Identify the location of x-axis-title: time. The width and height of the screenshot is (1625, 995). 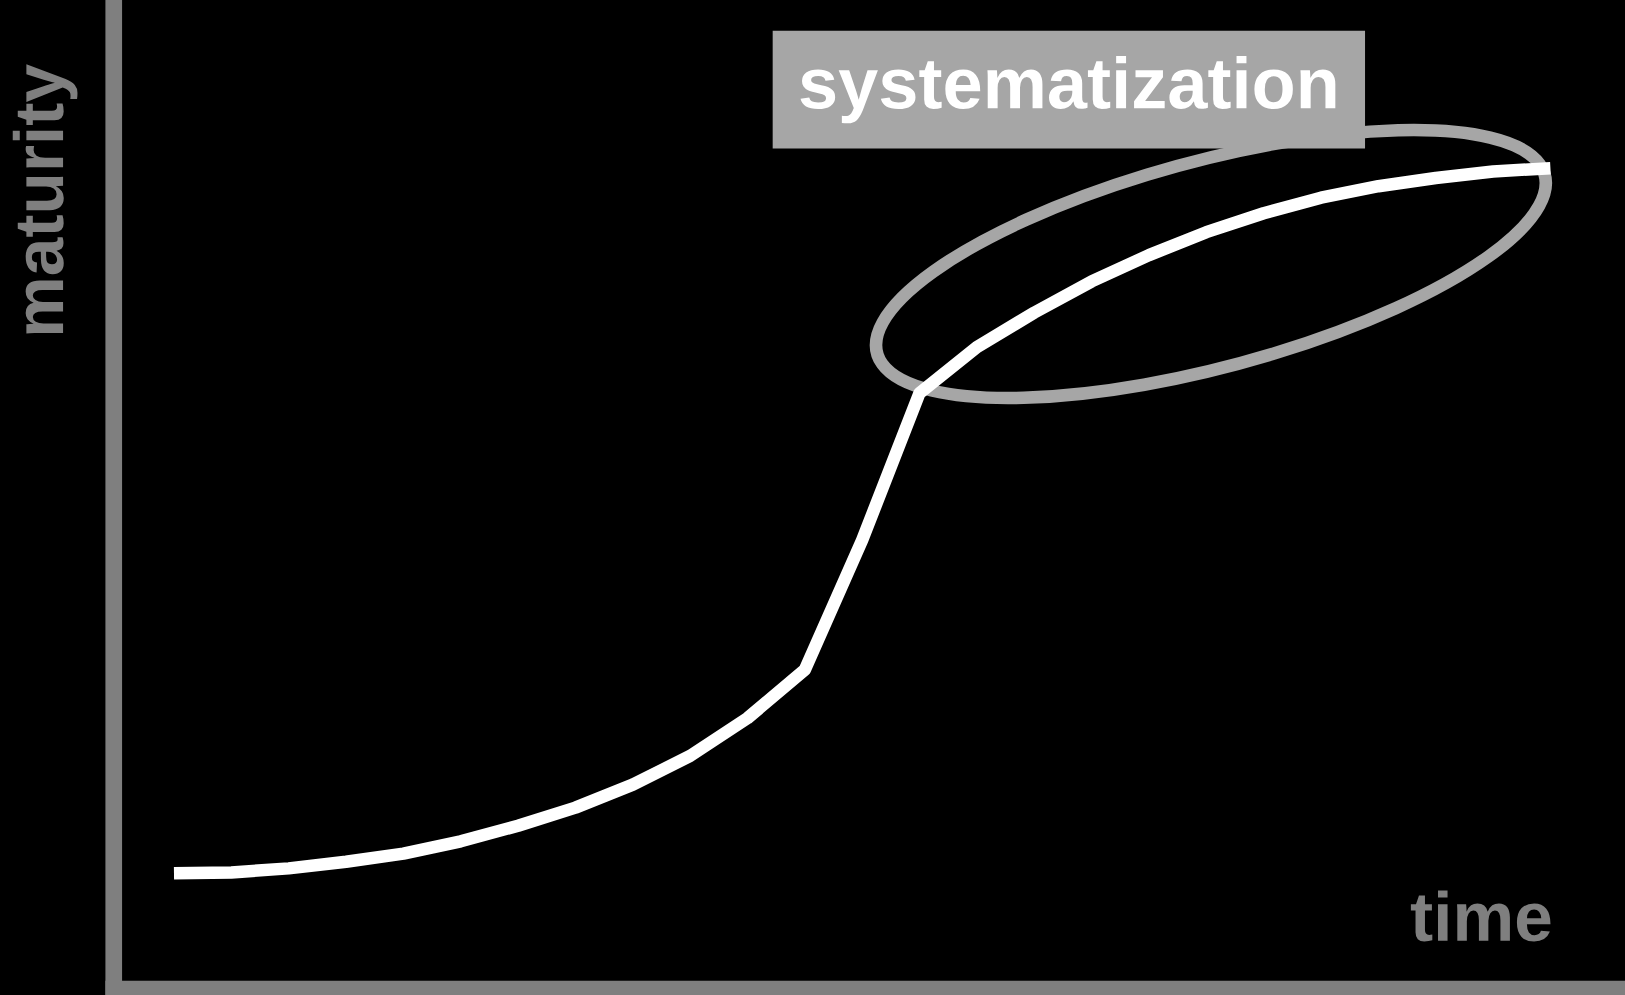
(1480, 916).